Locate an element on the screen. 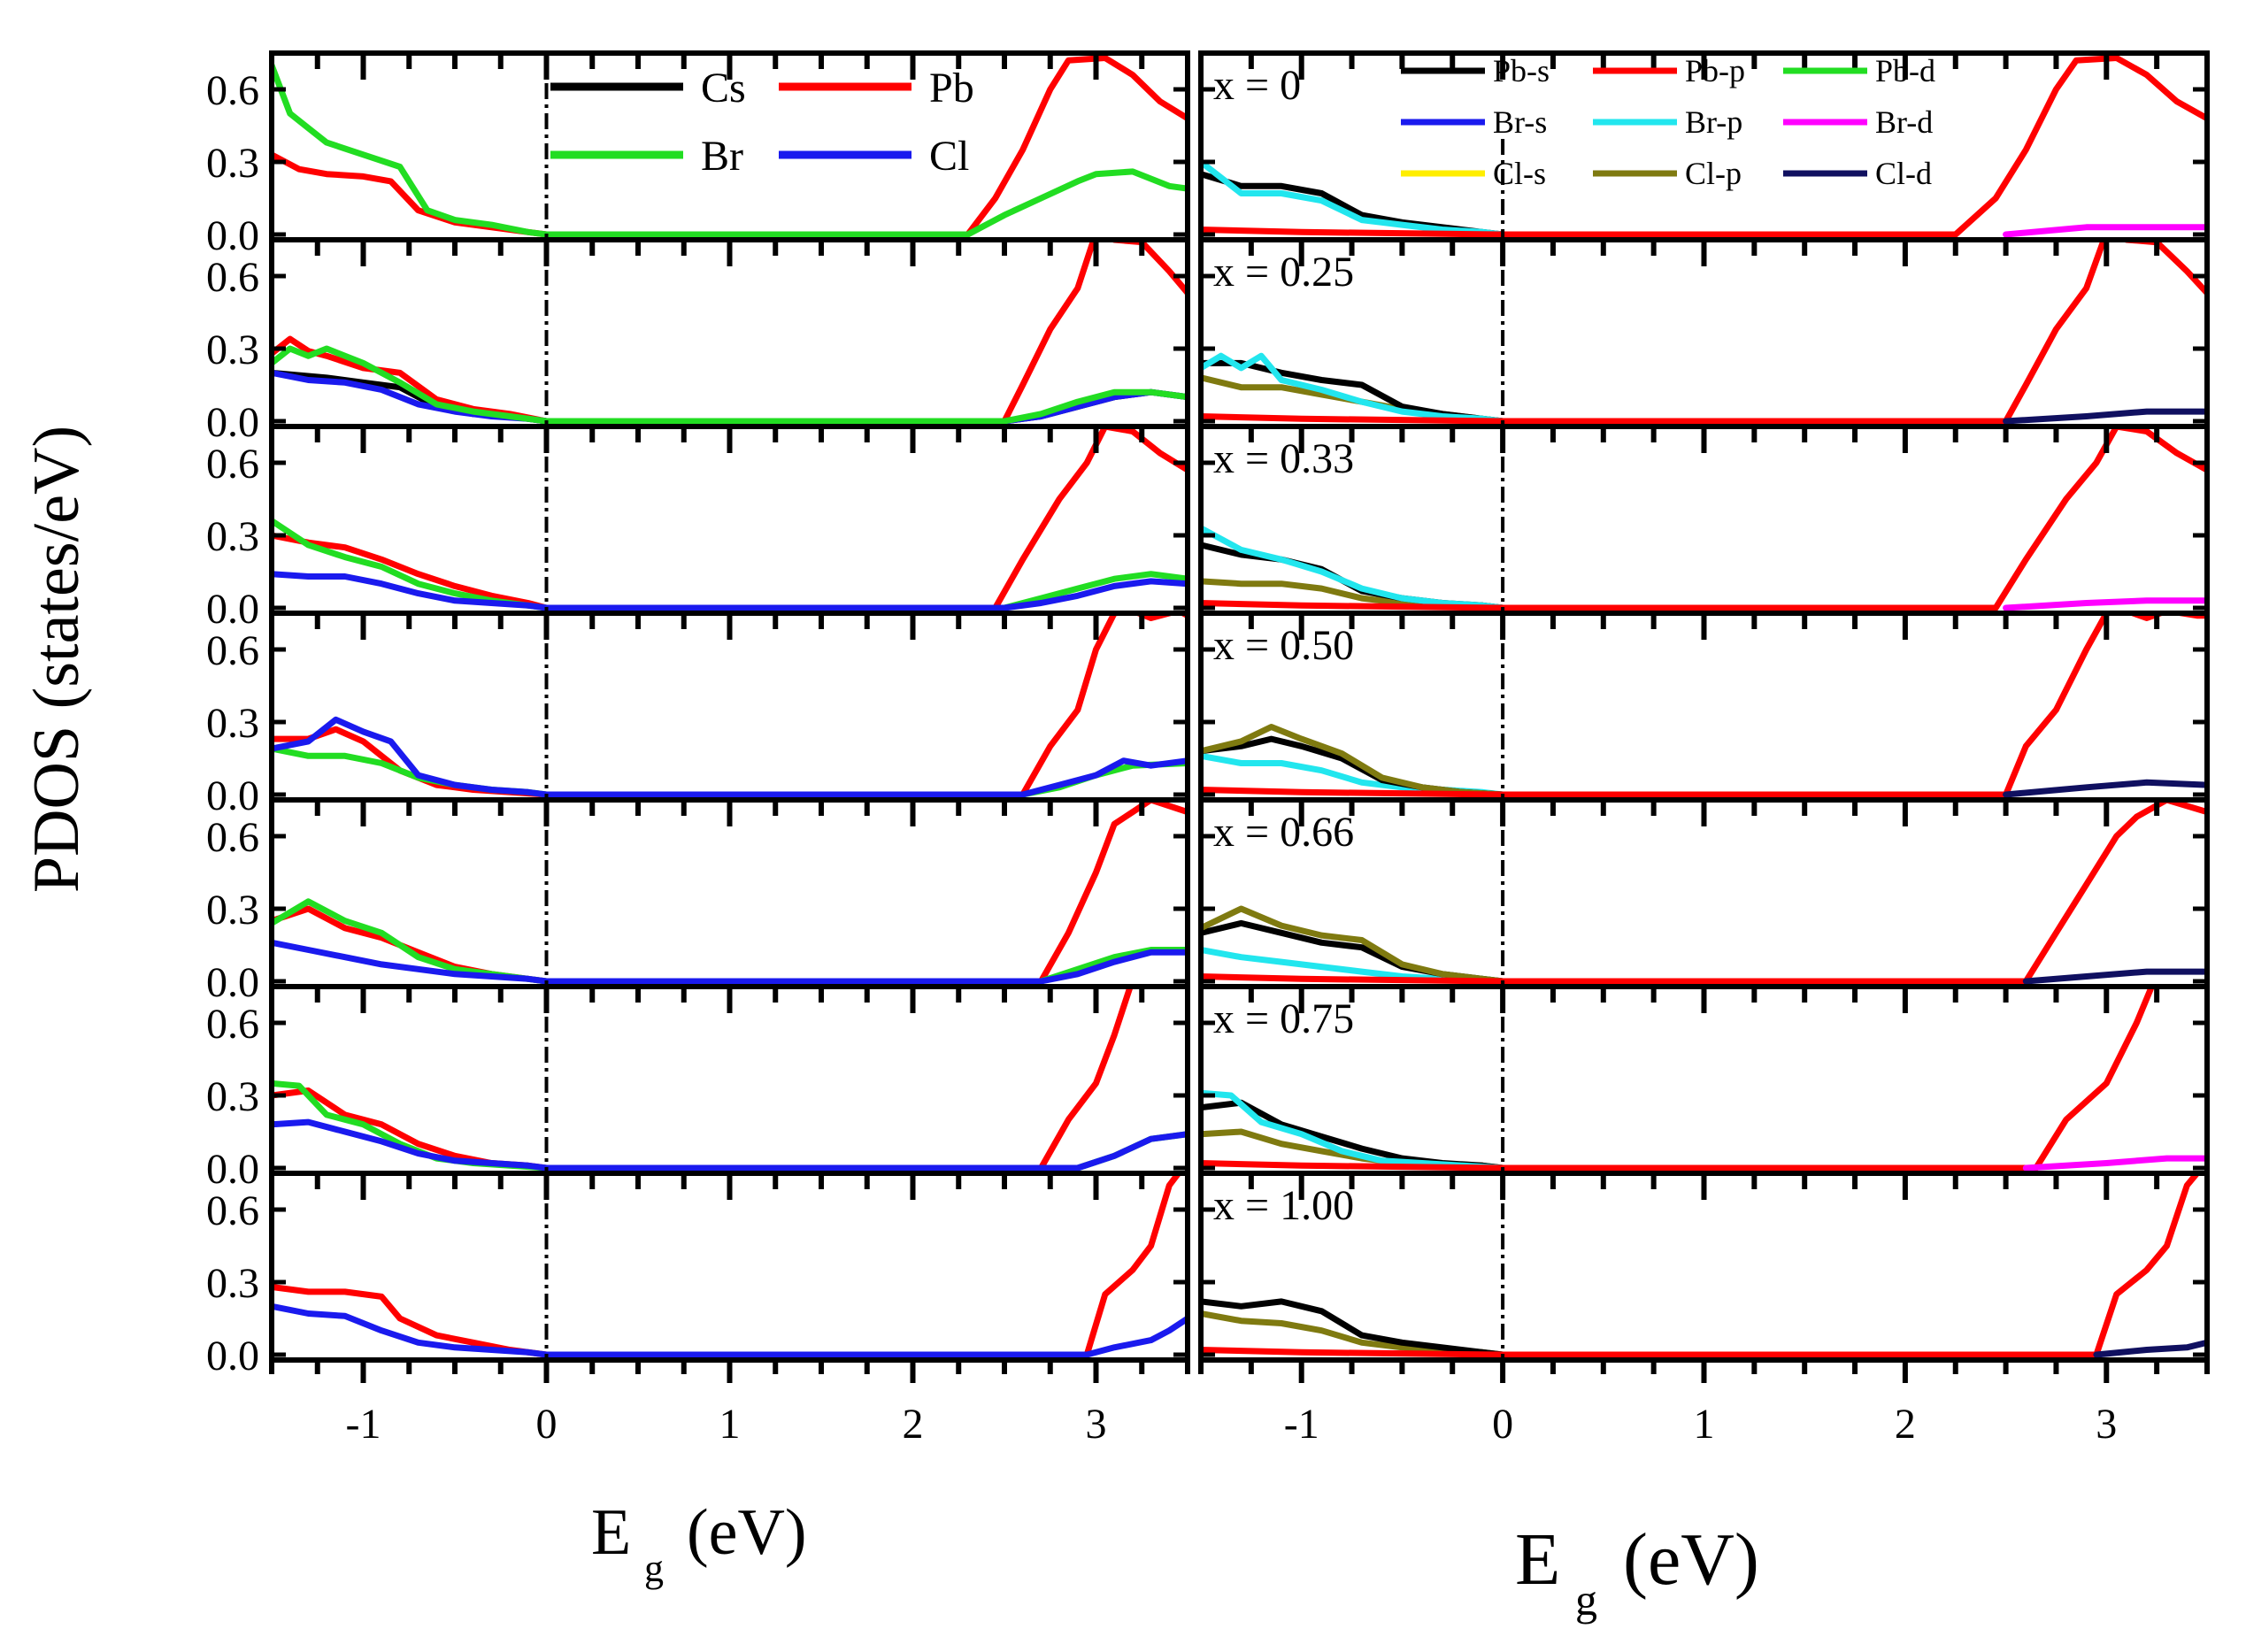 Image resolution: width=2246 pixels, height=1652 pixels. series-pb is located at coordinates (703, 1079).